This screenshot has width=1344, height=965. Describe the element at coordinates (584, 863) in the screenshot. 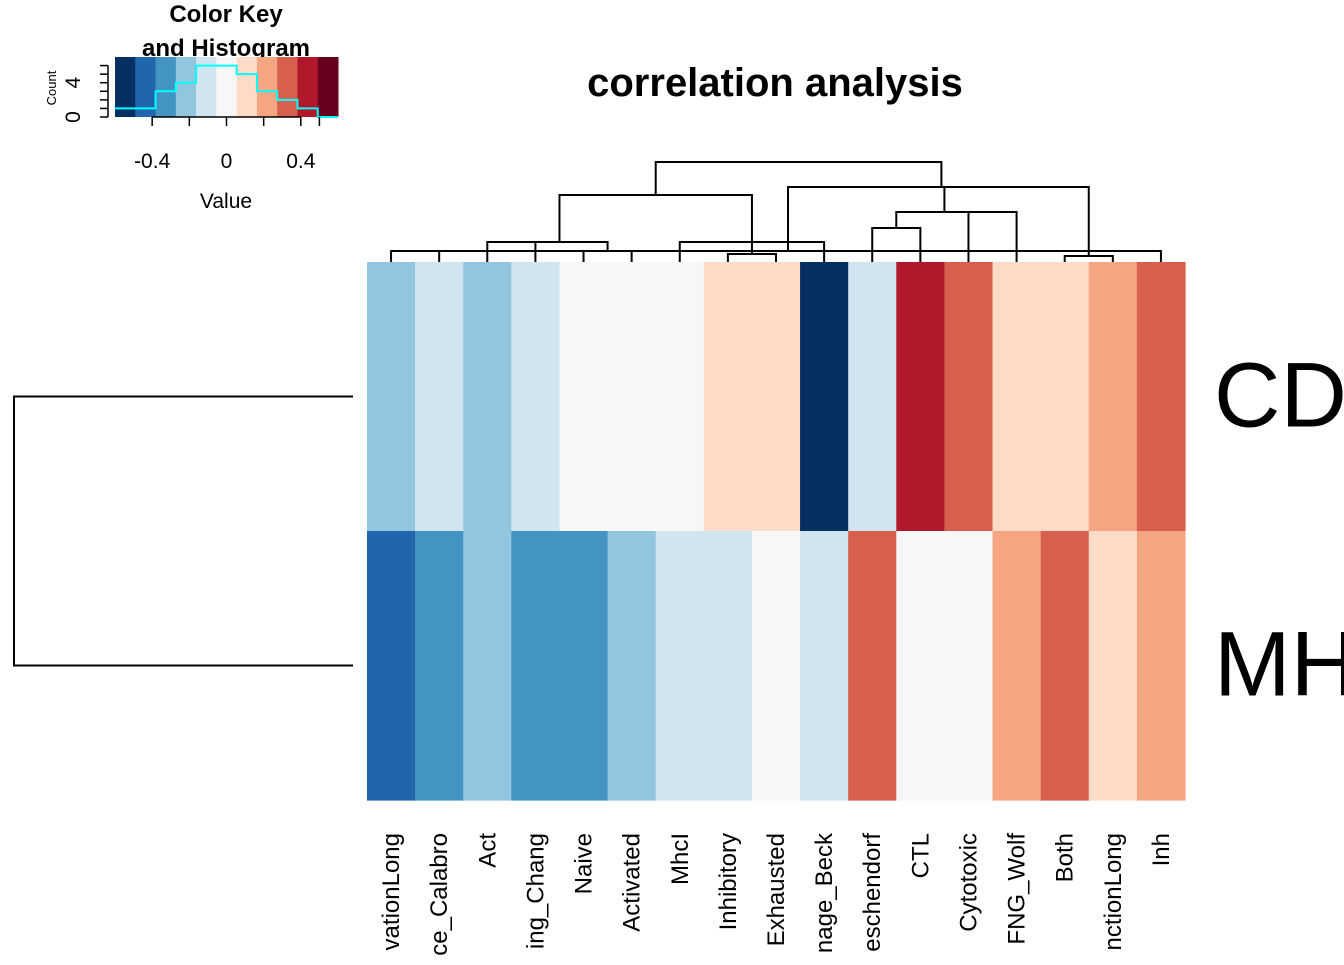

I see `column-label: Naive` at that location.